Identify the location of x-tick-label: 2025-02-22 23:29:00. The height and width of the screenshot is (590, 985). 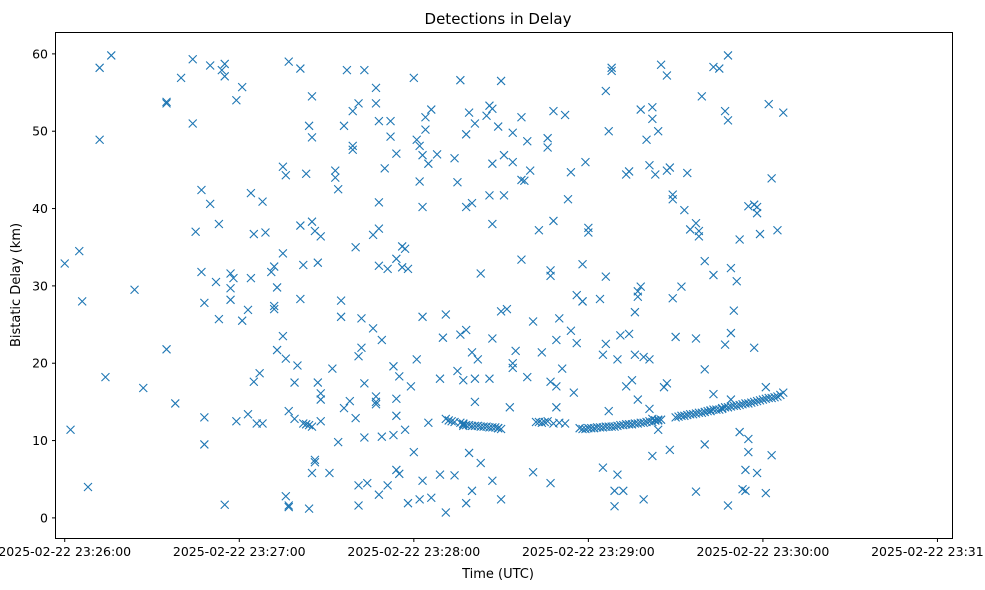
(588, 551).